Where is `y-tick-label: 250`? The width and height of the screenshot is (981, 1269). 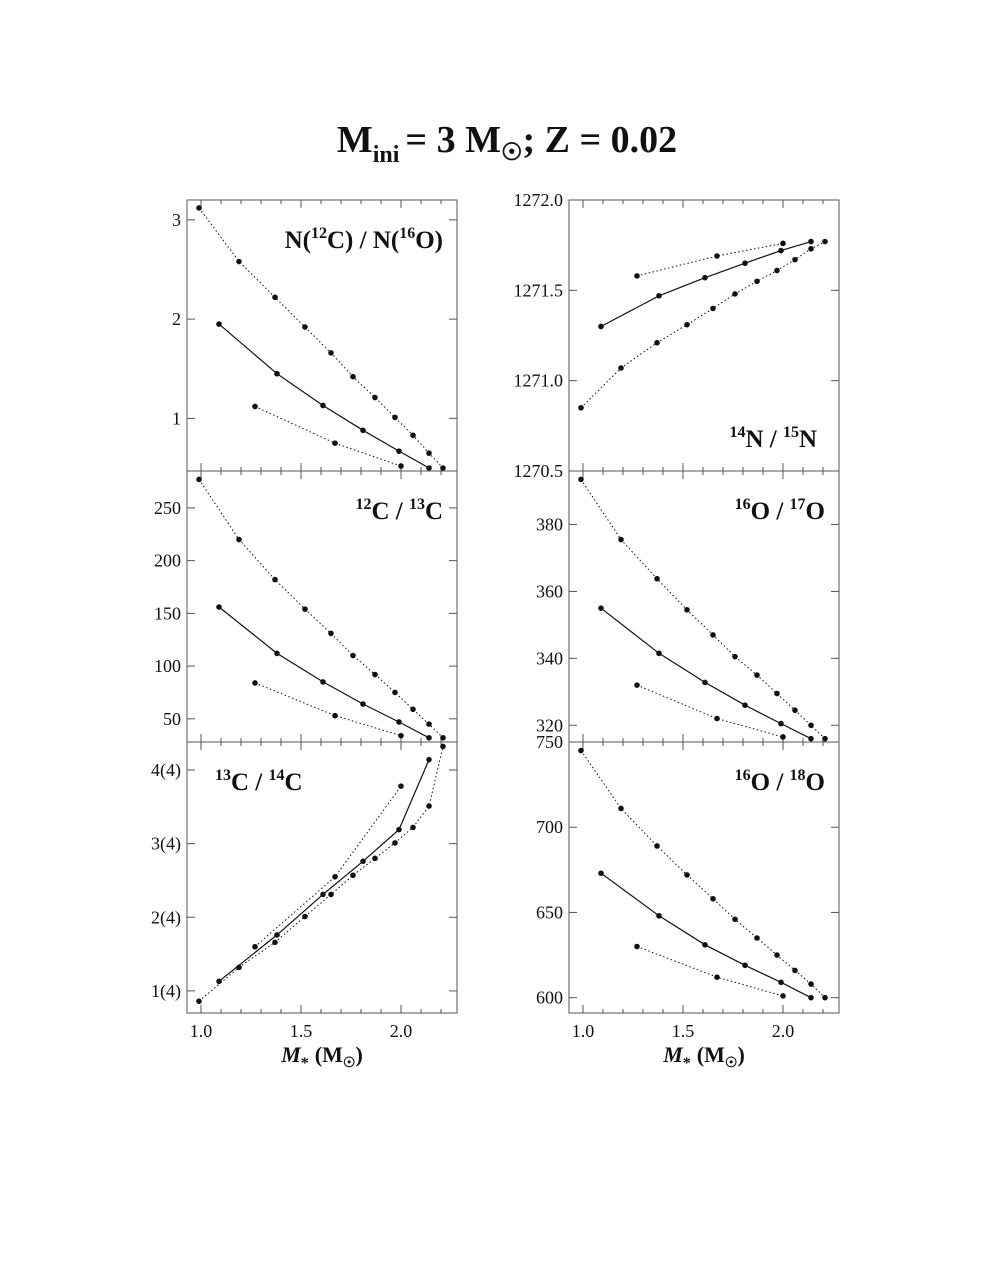 y-tick-label: 250 is located at coordinates (167, 508).